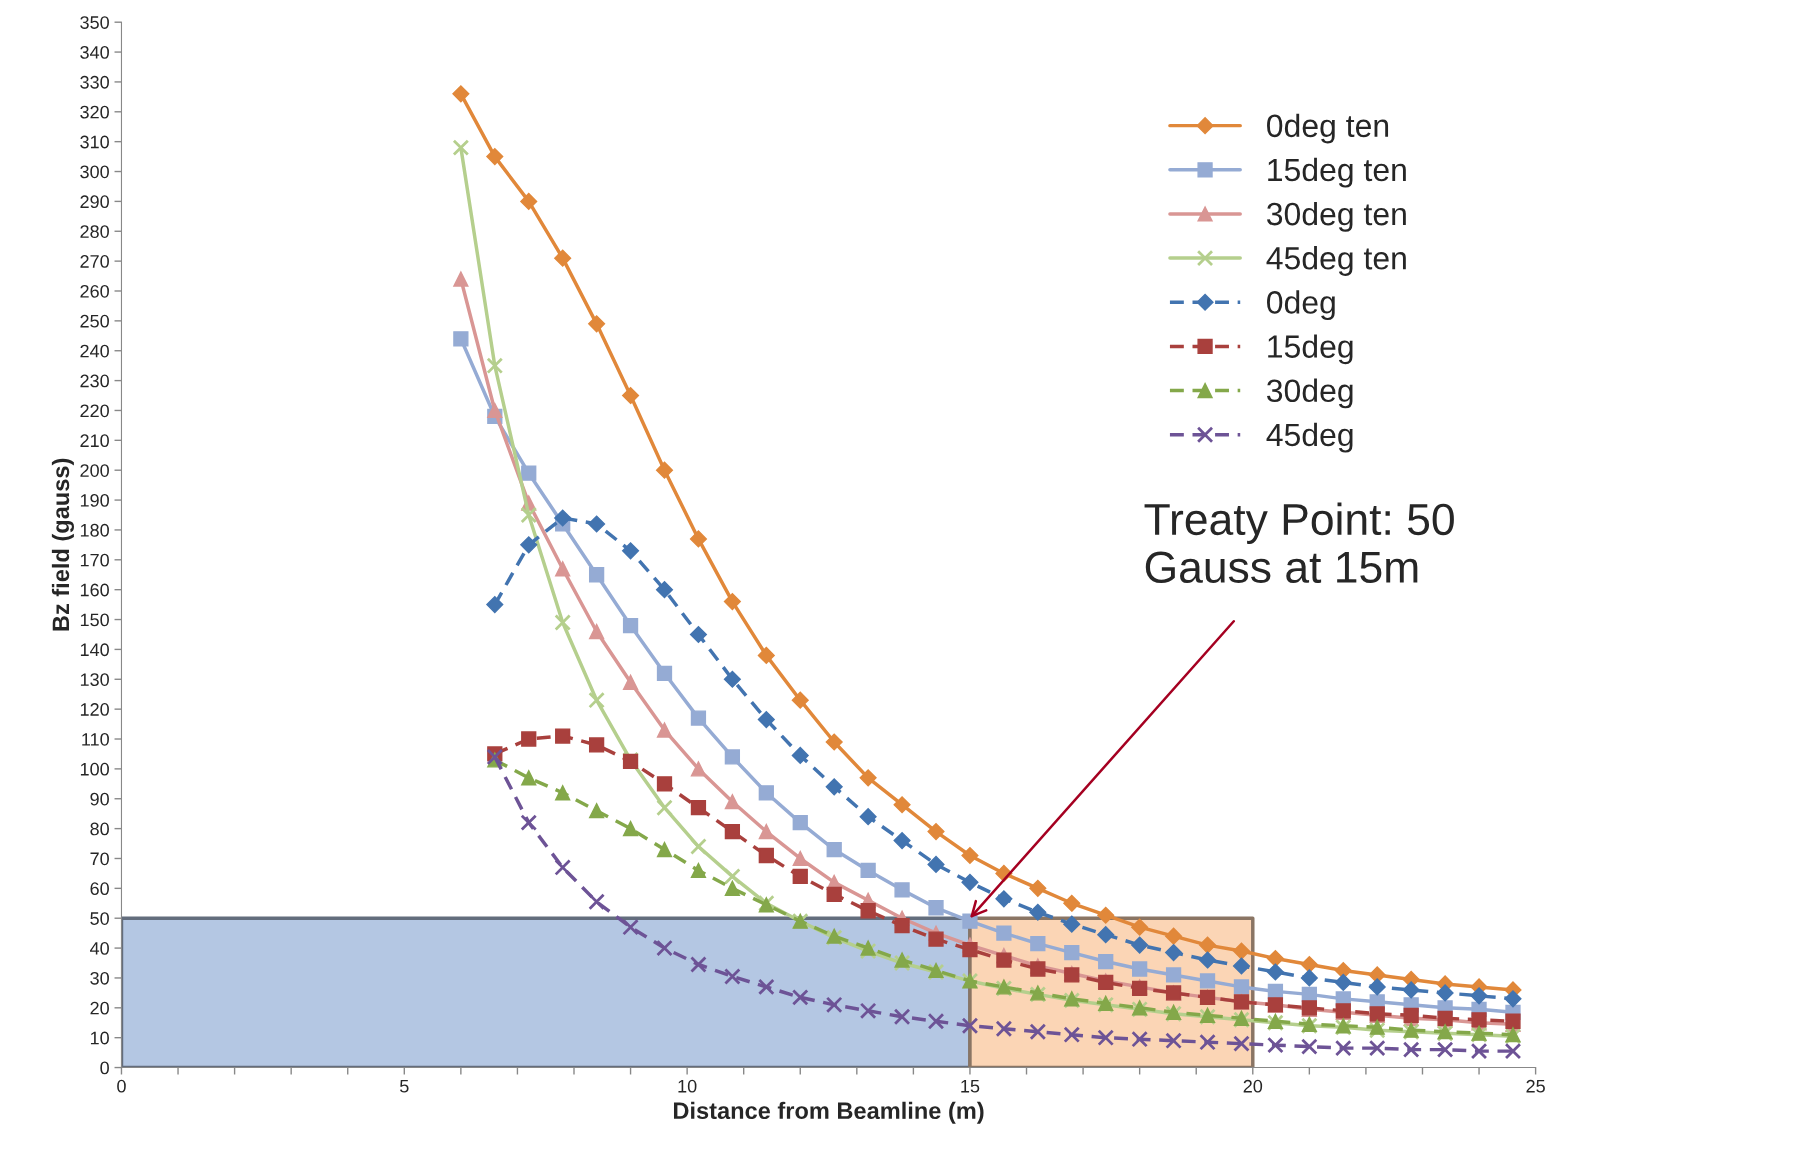 This screenshot has width=1813, height=1168. Describe the element at coordinates (99, 978) in the screenshot. I see `y-tick-label: 30` at that location.